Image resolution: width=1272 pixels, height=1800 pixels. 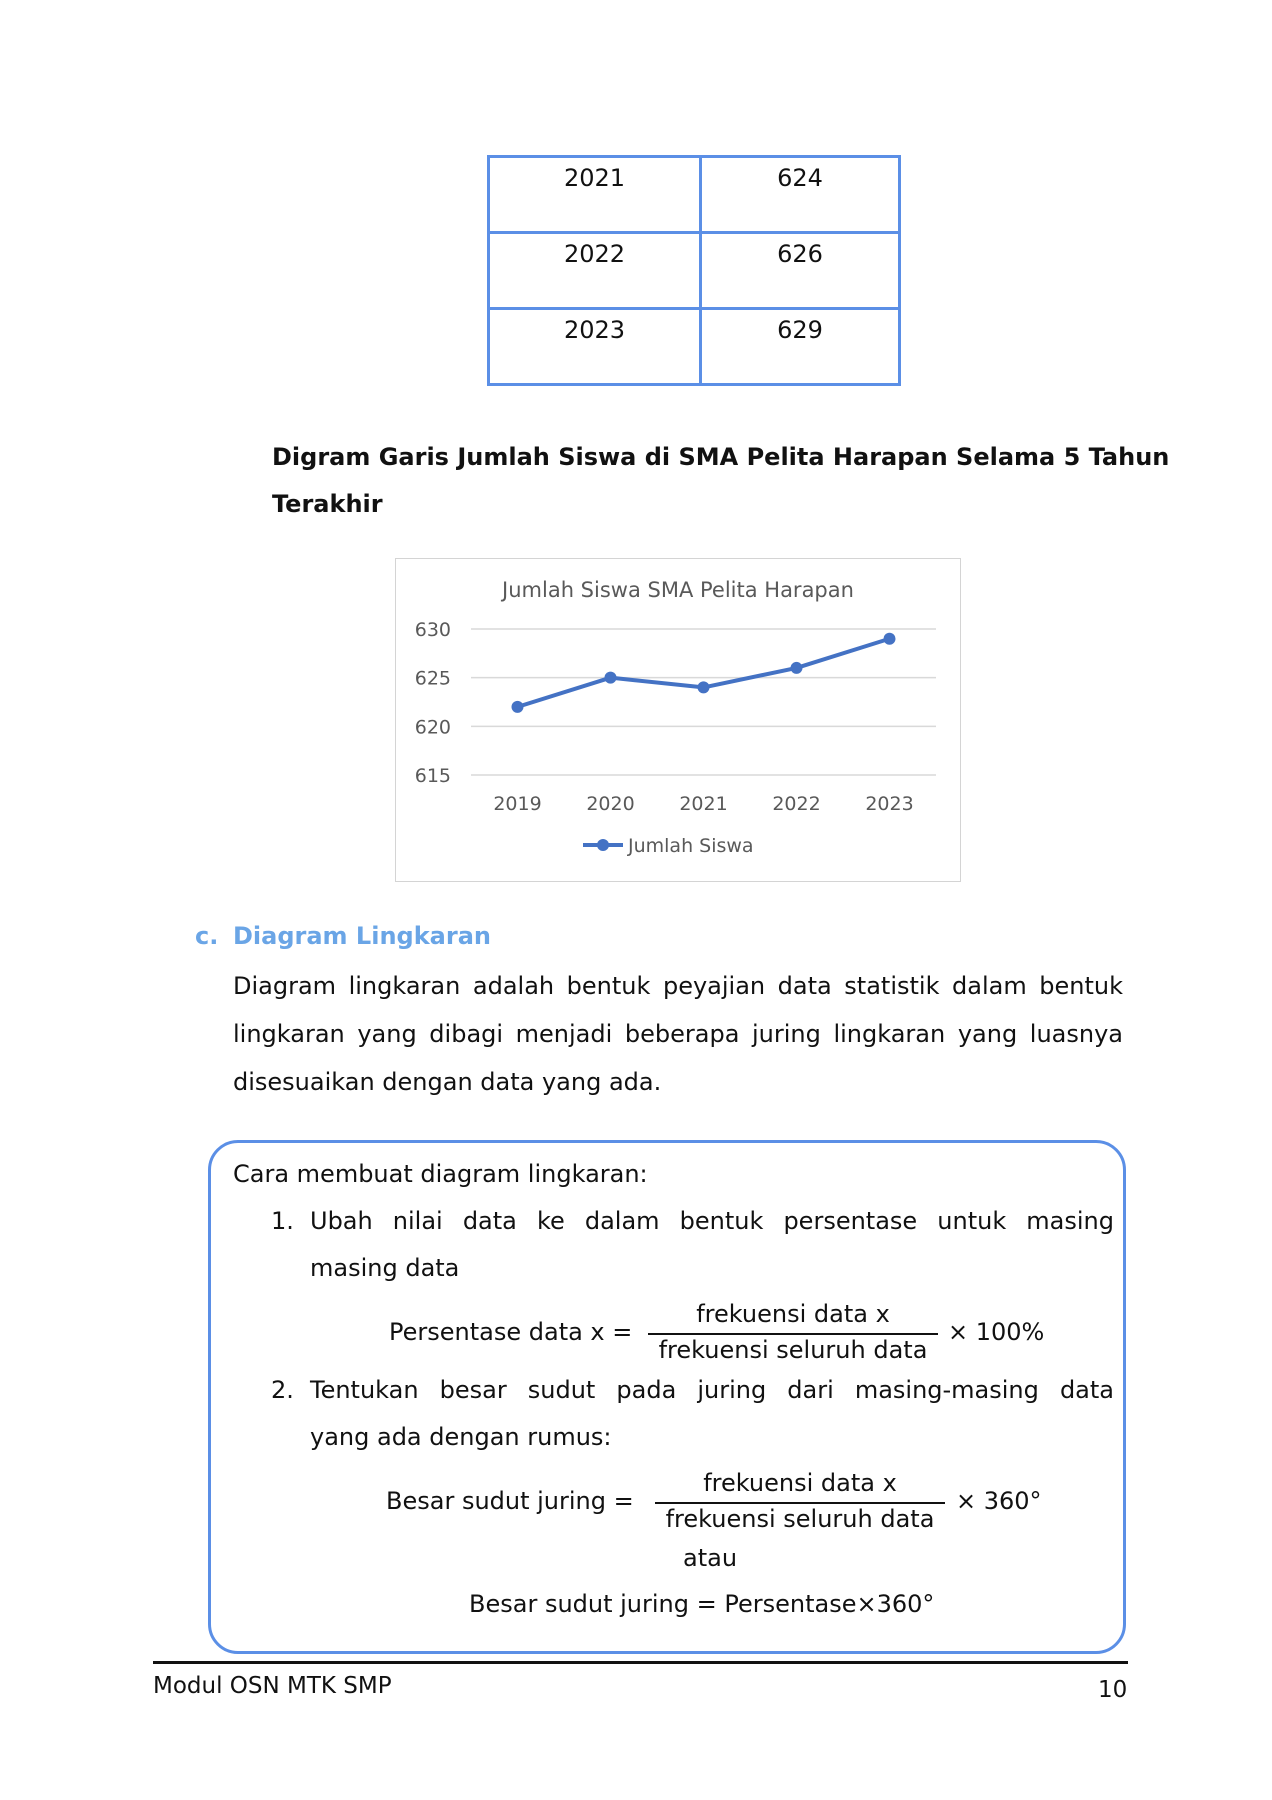 I want to click on formula1-denominator: frekuensi seluruh data, so click(x=793, y=1350).